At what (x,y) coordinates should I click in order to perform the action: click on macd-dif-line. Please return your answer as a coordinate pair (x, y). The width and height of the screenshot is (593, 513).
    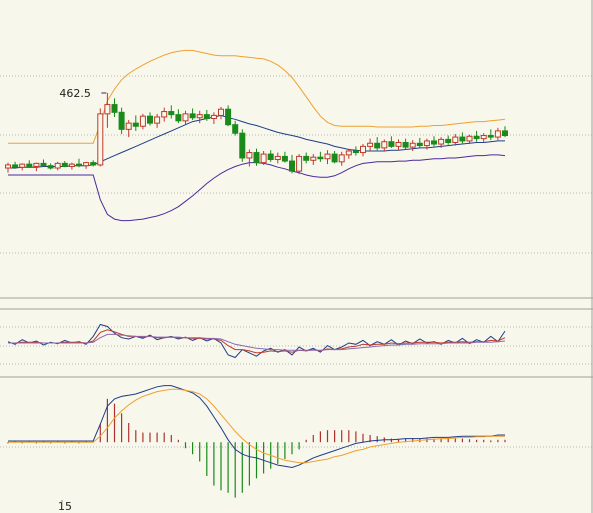
    Looking at the image, I should click on (256, 427).